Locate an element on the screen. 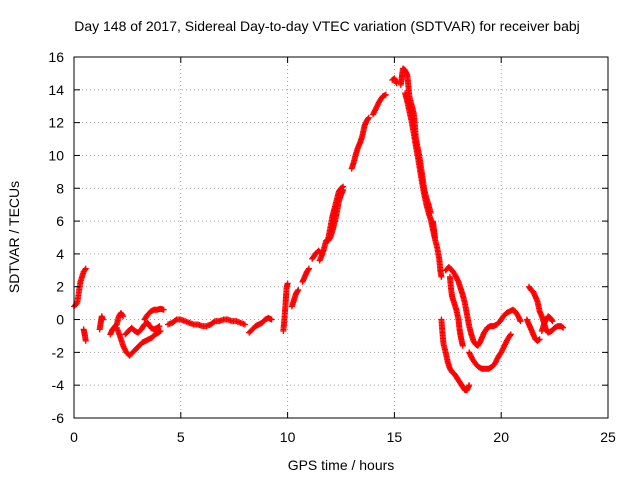 The width and height of the screenshot is (640, 480). x-tick-label: 5 is located at coordinates (181, 437).